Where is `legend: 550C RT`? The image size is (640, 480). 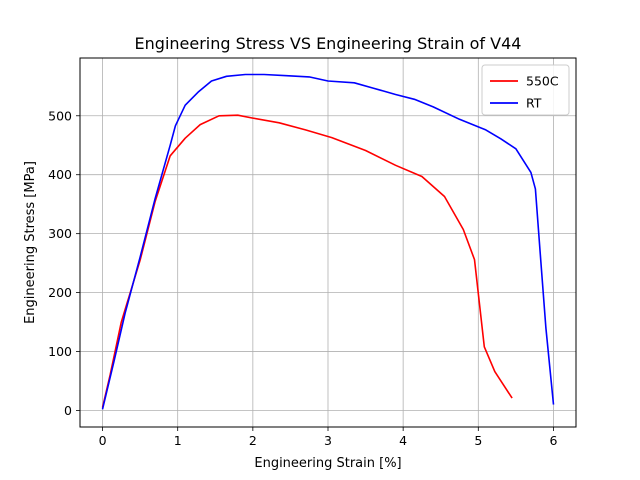 legend: 550C RT is located at coordinates (525, 90).